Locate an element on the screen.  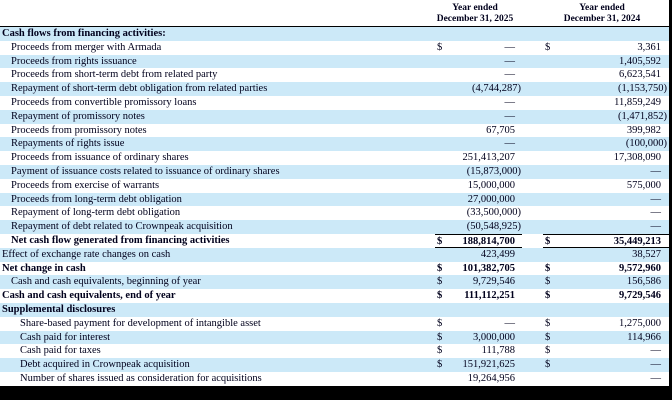
column-header-2025: Year ended December 31, 2025 is located at coordinates (475, 14).